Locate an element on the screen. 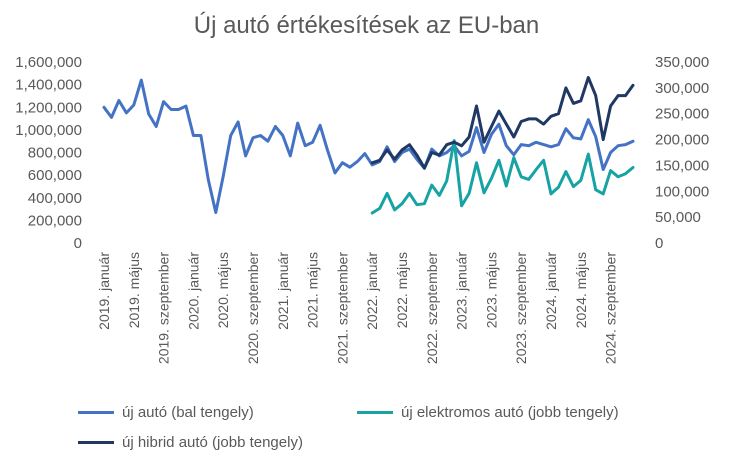 This screenshot has height=470, width=733. y-left-tick-label: 1,200,000 is located at coordinates (48, 107).